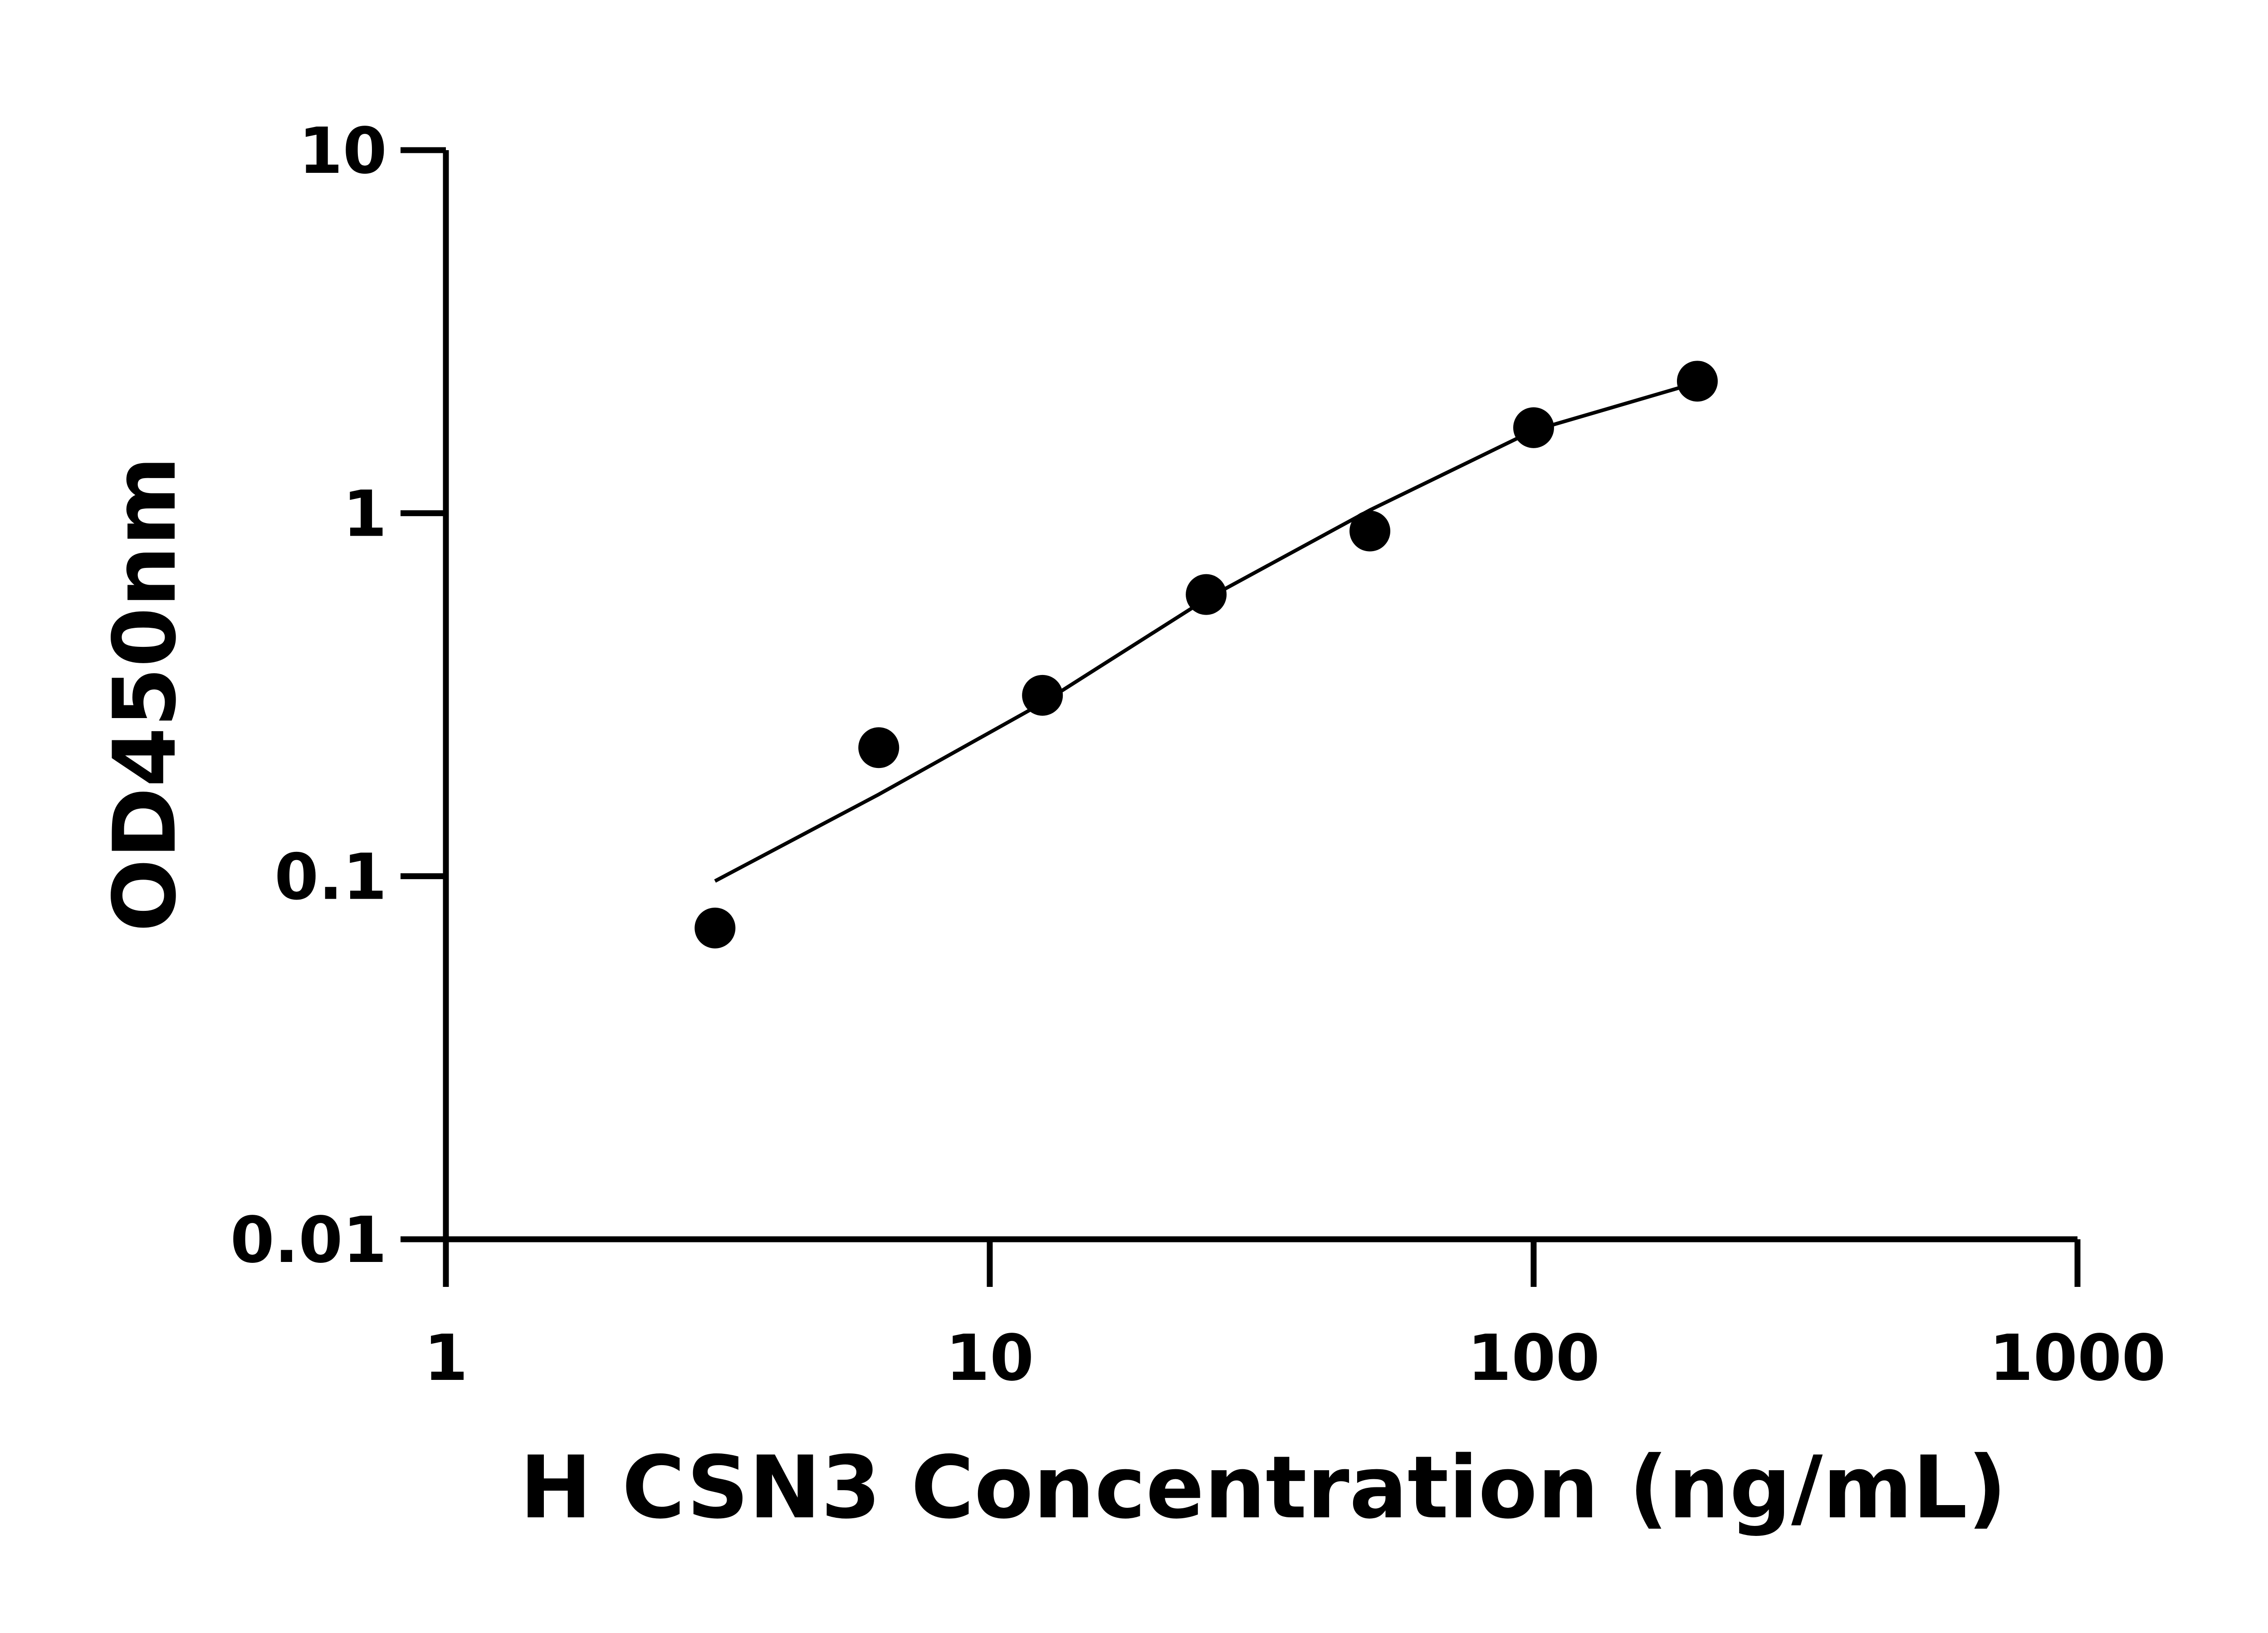 Image resolution: width=2268 pixels, height=1633 pixels. I want to click on x-tick-label: 1000, so click(2078, 1358).